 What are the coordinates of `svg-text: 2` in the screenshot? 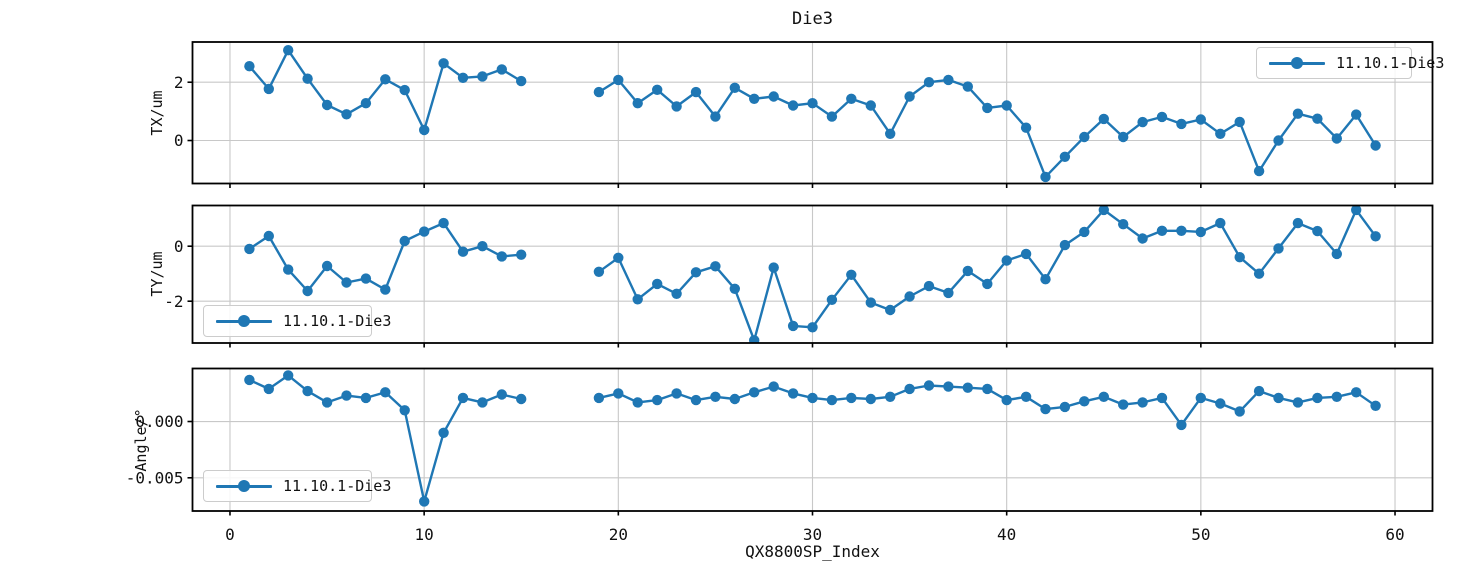 It's located at (179, 82).